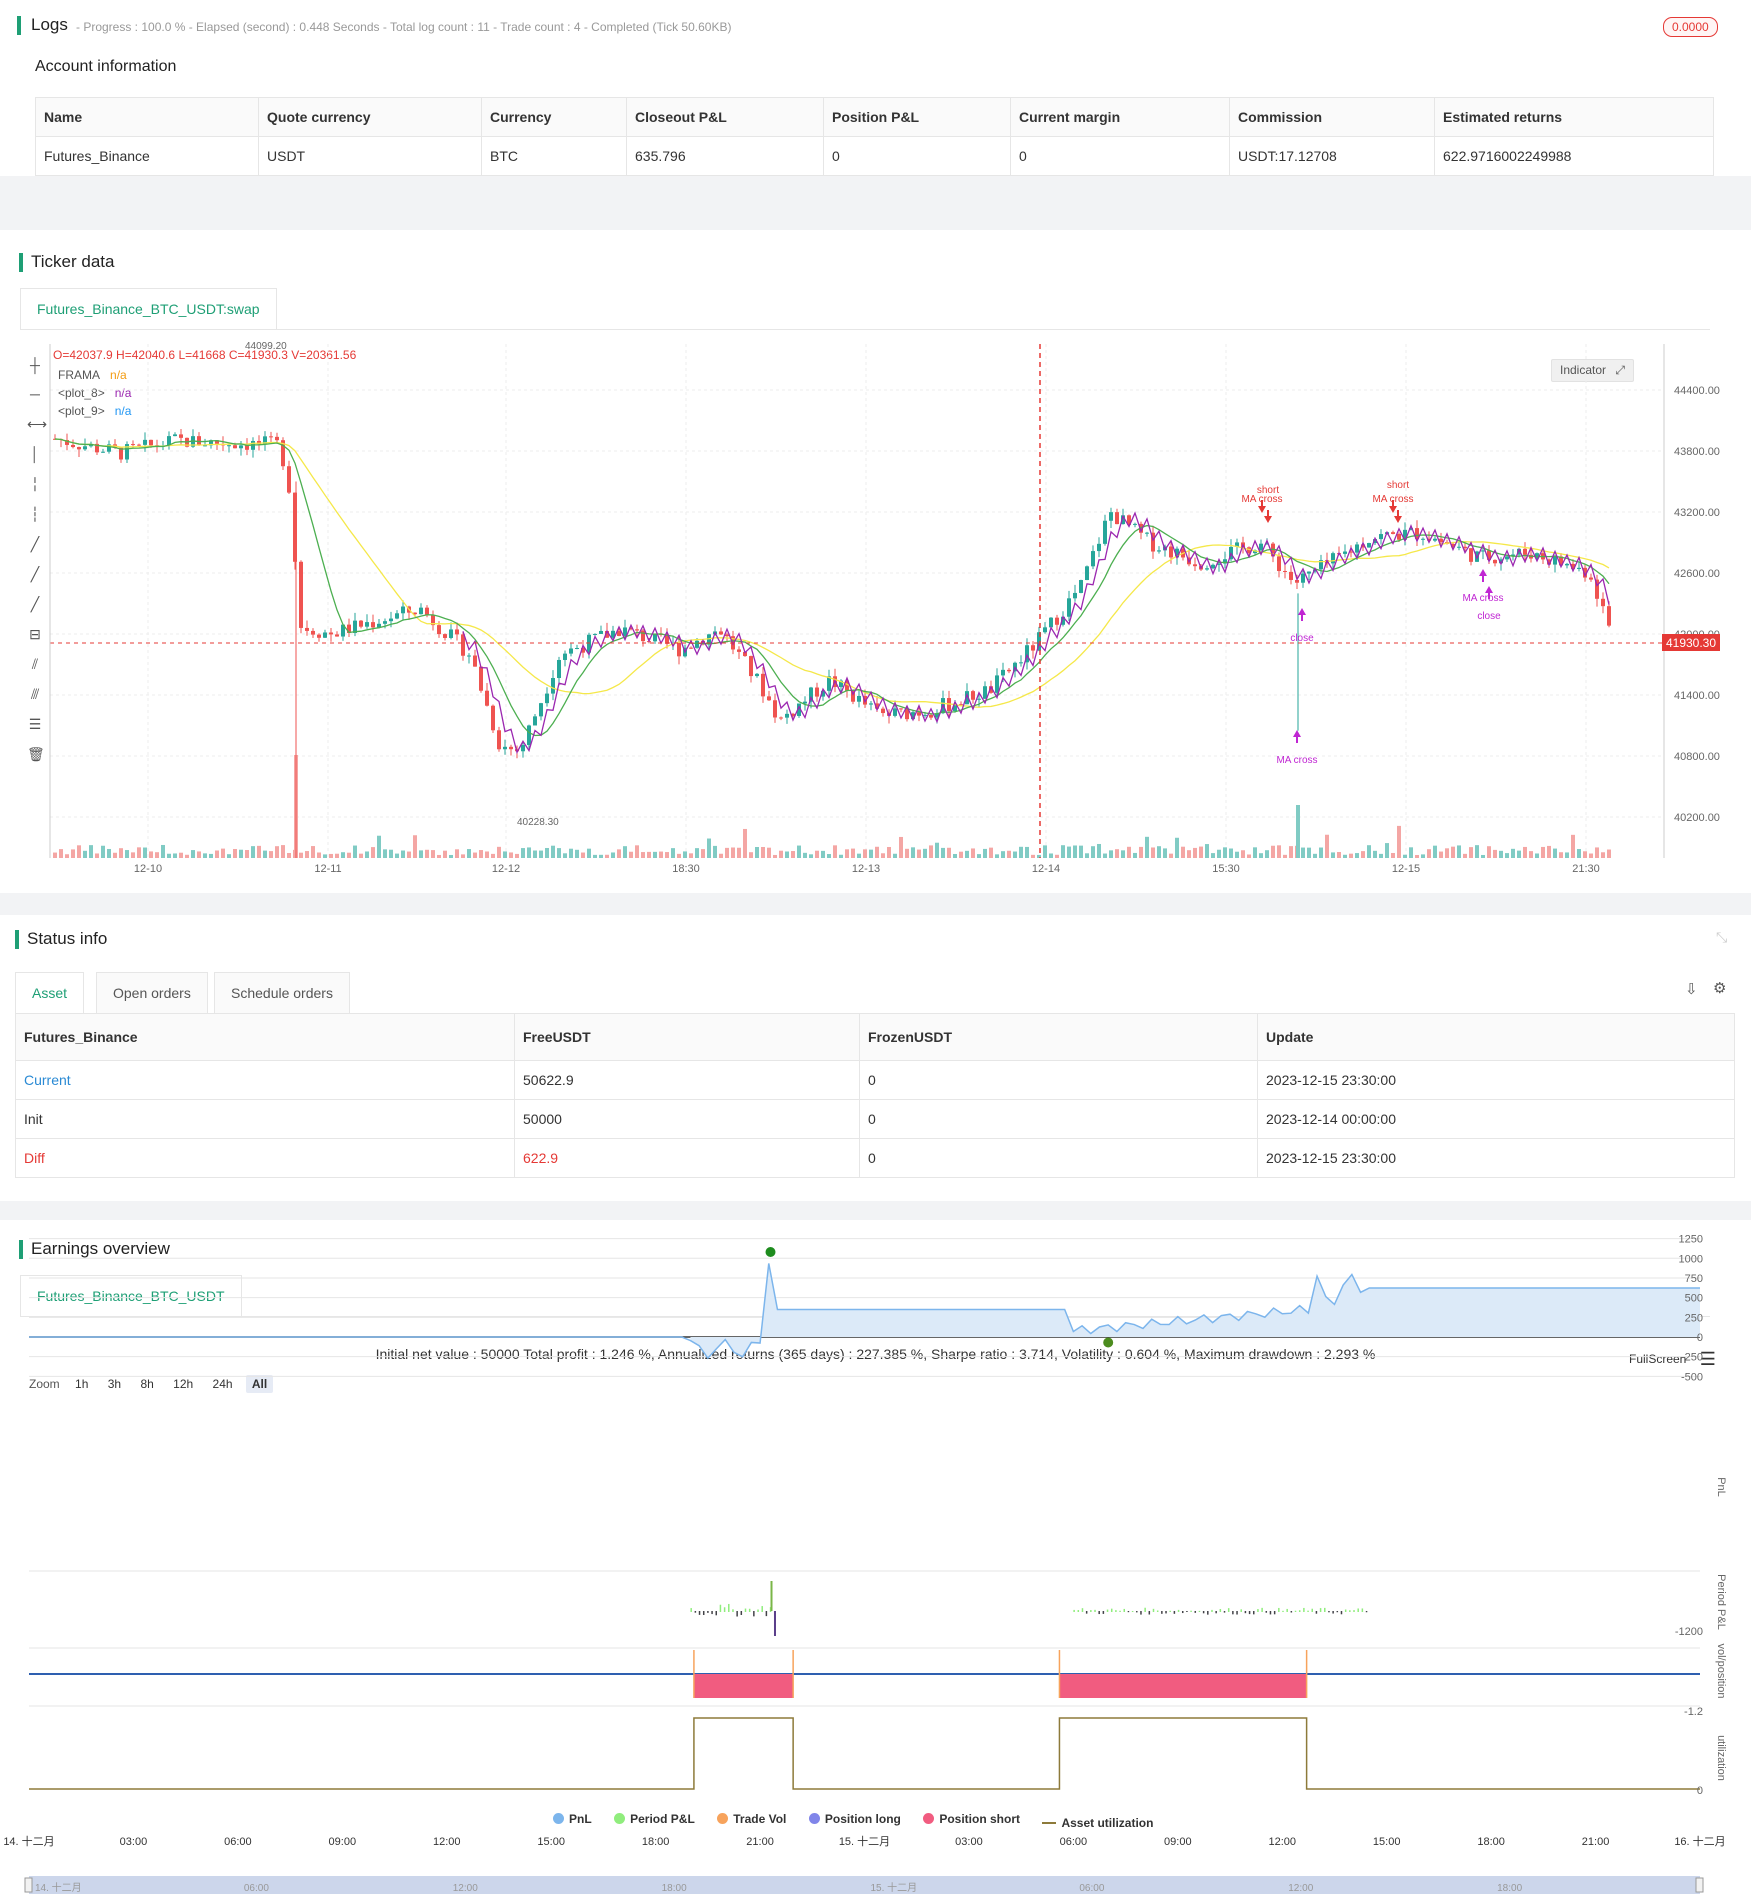 The width and height of the screenshot is (1751, 1899). I want to click on row-current-label: Current, so click(265, 1080).